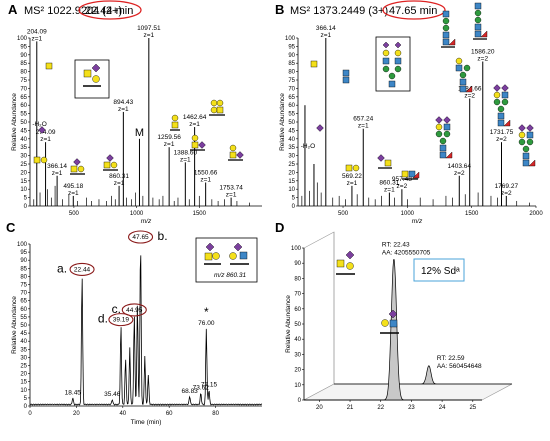 This screenshot has height=441, width=550. Describe the element at coordinates (23, 73) in the screenshot. I see `panel-a-ytick-label: 80` at that location.